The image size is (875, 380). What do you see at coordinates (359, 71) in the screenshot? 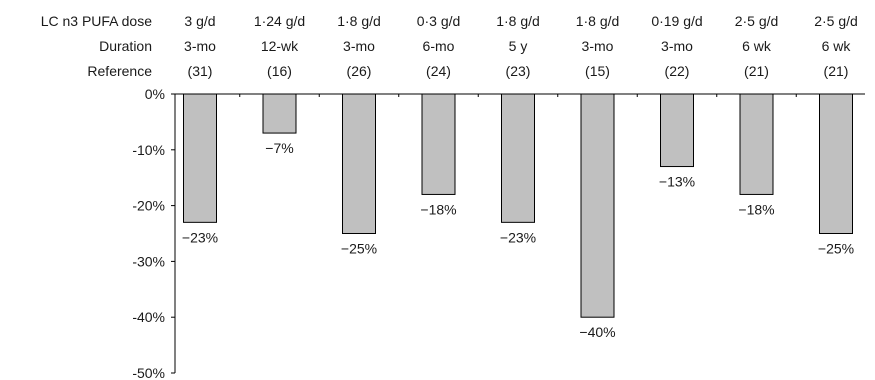
I see `header-cell: (26)` at bounding box center [359, 71].